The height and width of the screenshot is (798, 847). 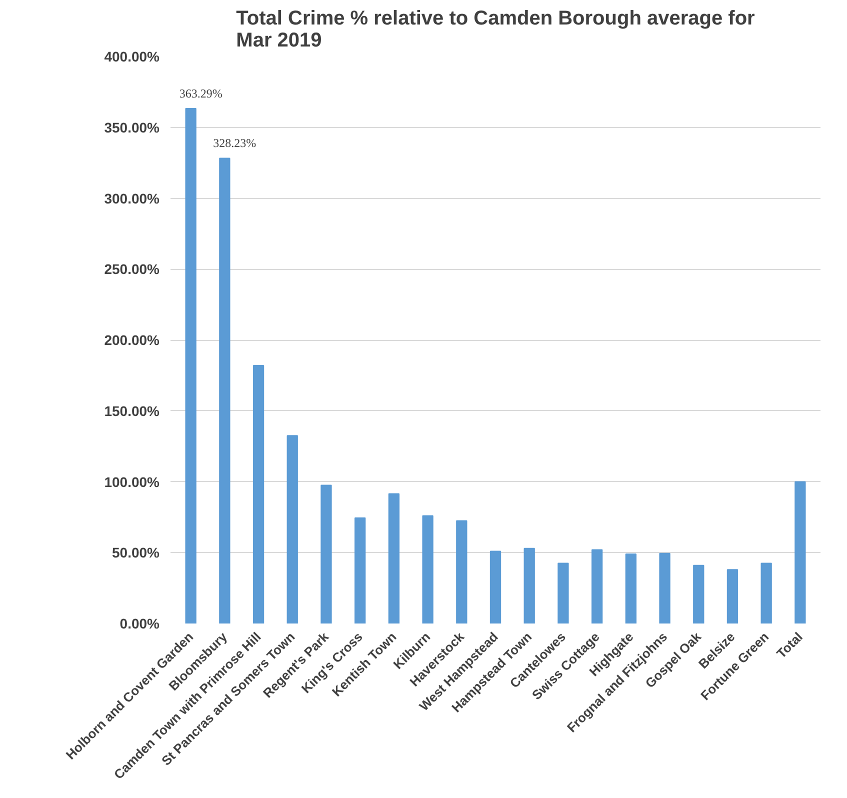 What do you see at coordinates (496, 30) in the screenshot?
I see `chart-title: Total Crime % relative to Camden Borough average for Mar 2019` at bounding box center [496, 30].